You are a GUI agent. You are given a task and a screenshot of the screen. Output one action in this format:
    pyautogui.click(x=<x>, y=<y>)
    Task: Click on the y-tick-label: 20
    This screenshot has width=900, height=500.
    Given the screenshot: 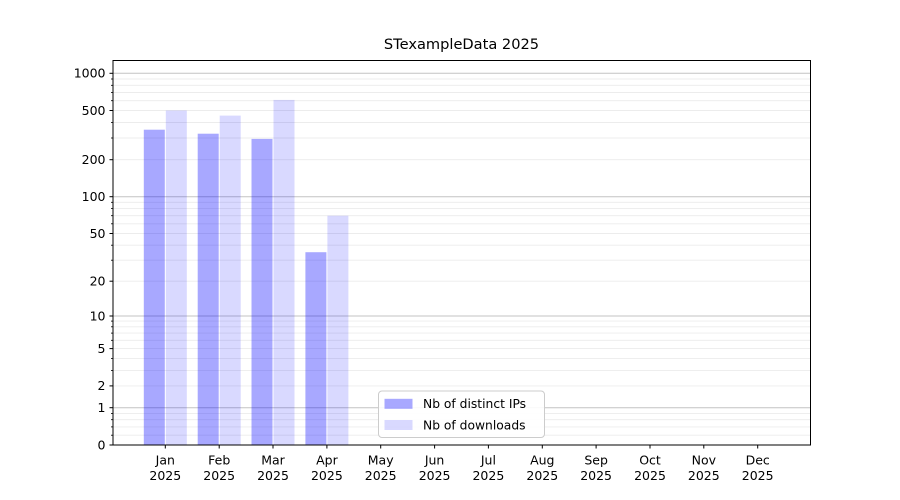 What is the action you would take?
    pyautogui.click(x=98, y=281)
    